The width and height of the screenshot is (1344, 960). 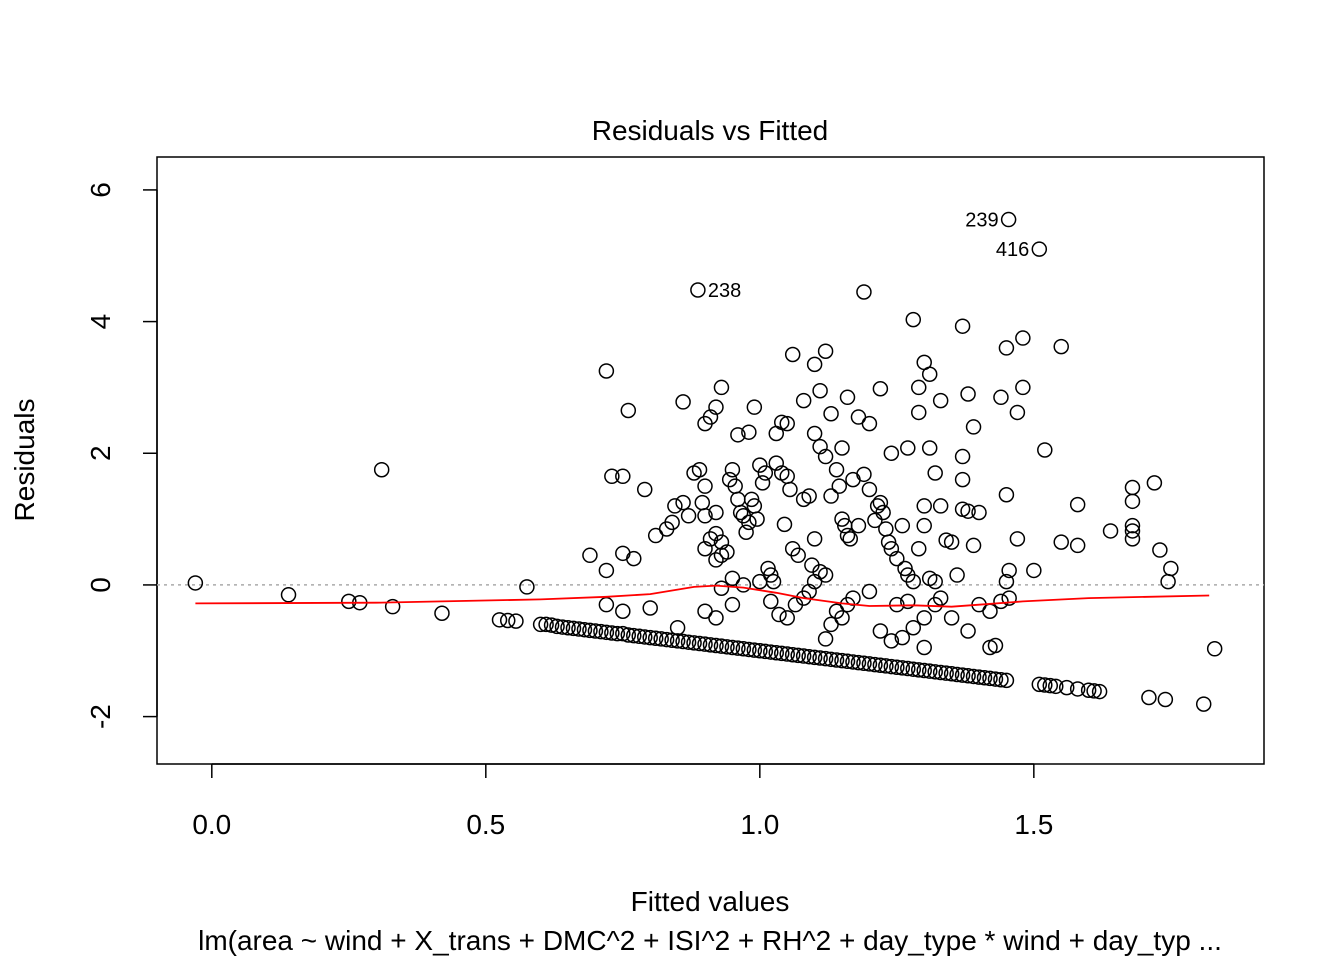 What do you see at coordinates (100, 585) in the screenshot?
I see `y-tick-label: 0` at bounding box center [100, 585].